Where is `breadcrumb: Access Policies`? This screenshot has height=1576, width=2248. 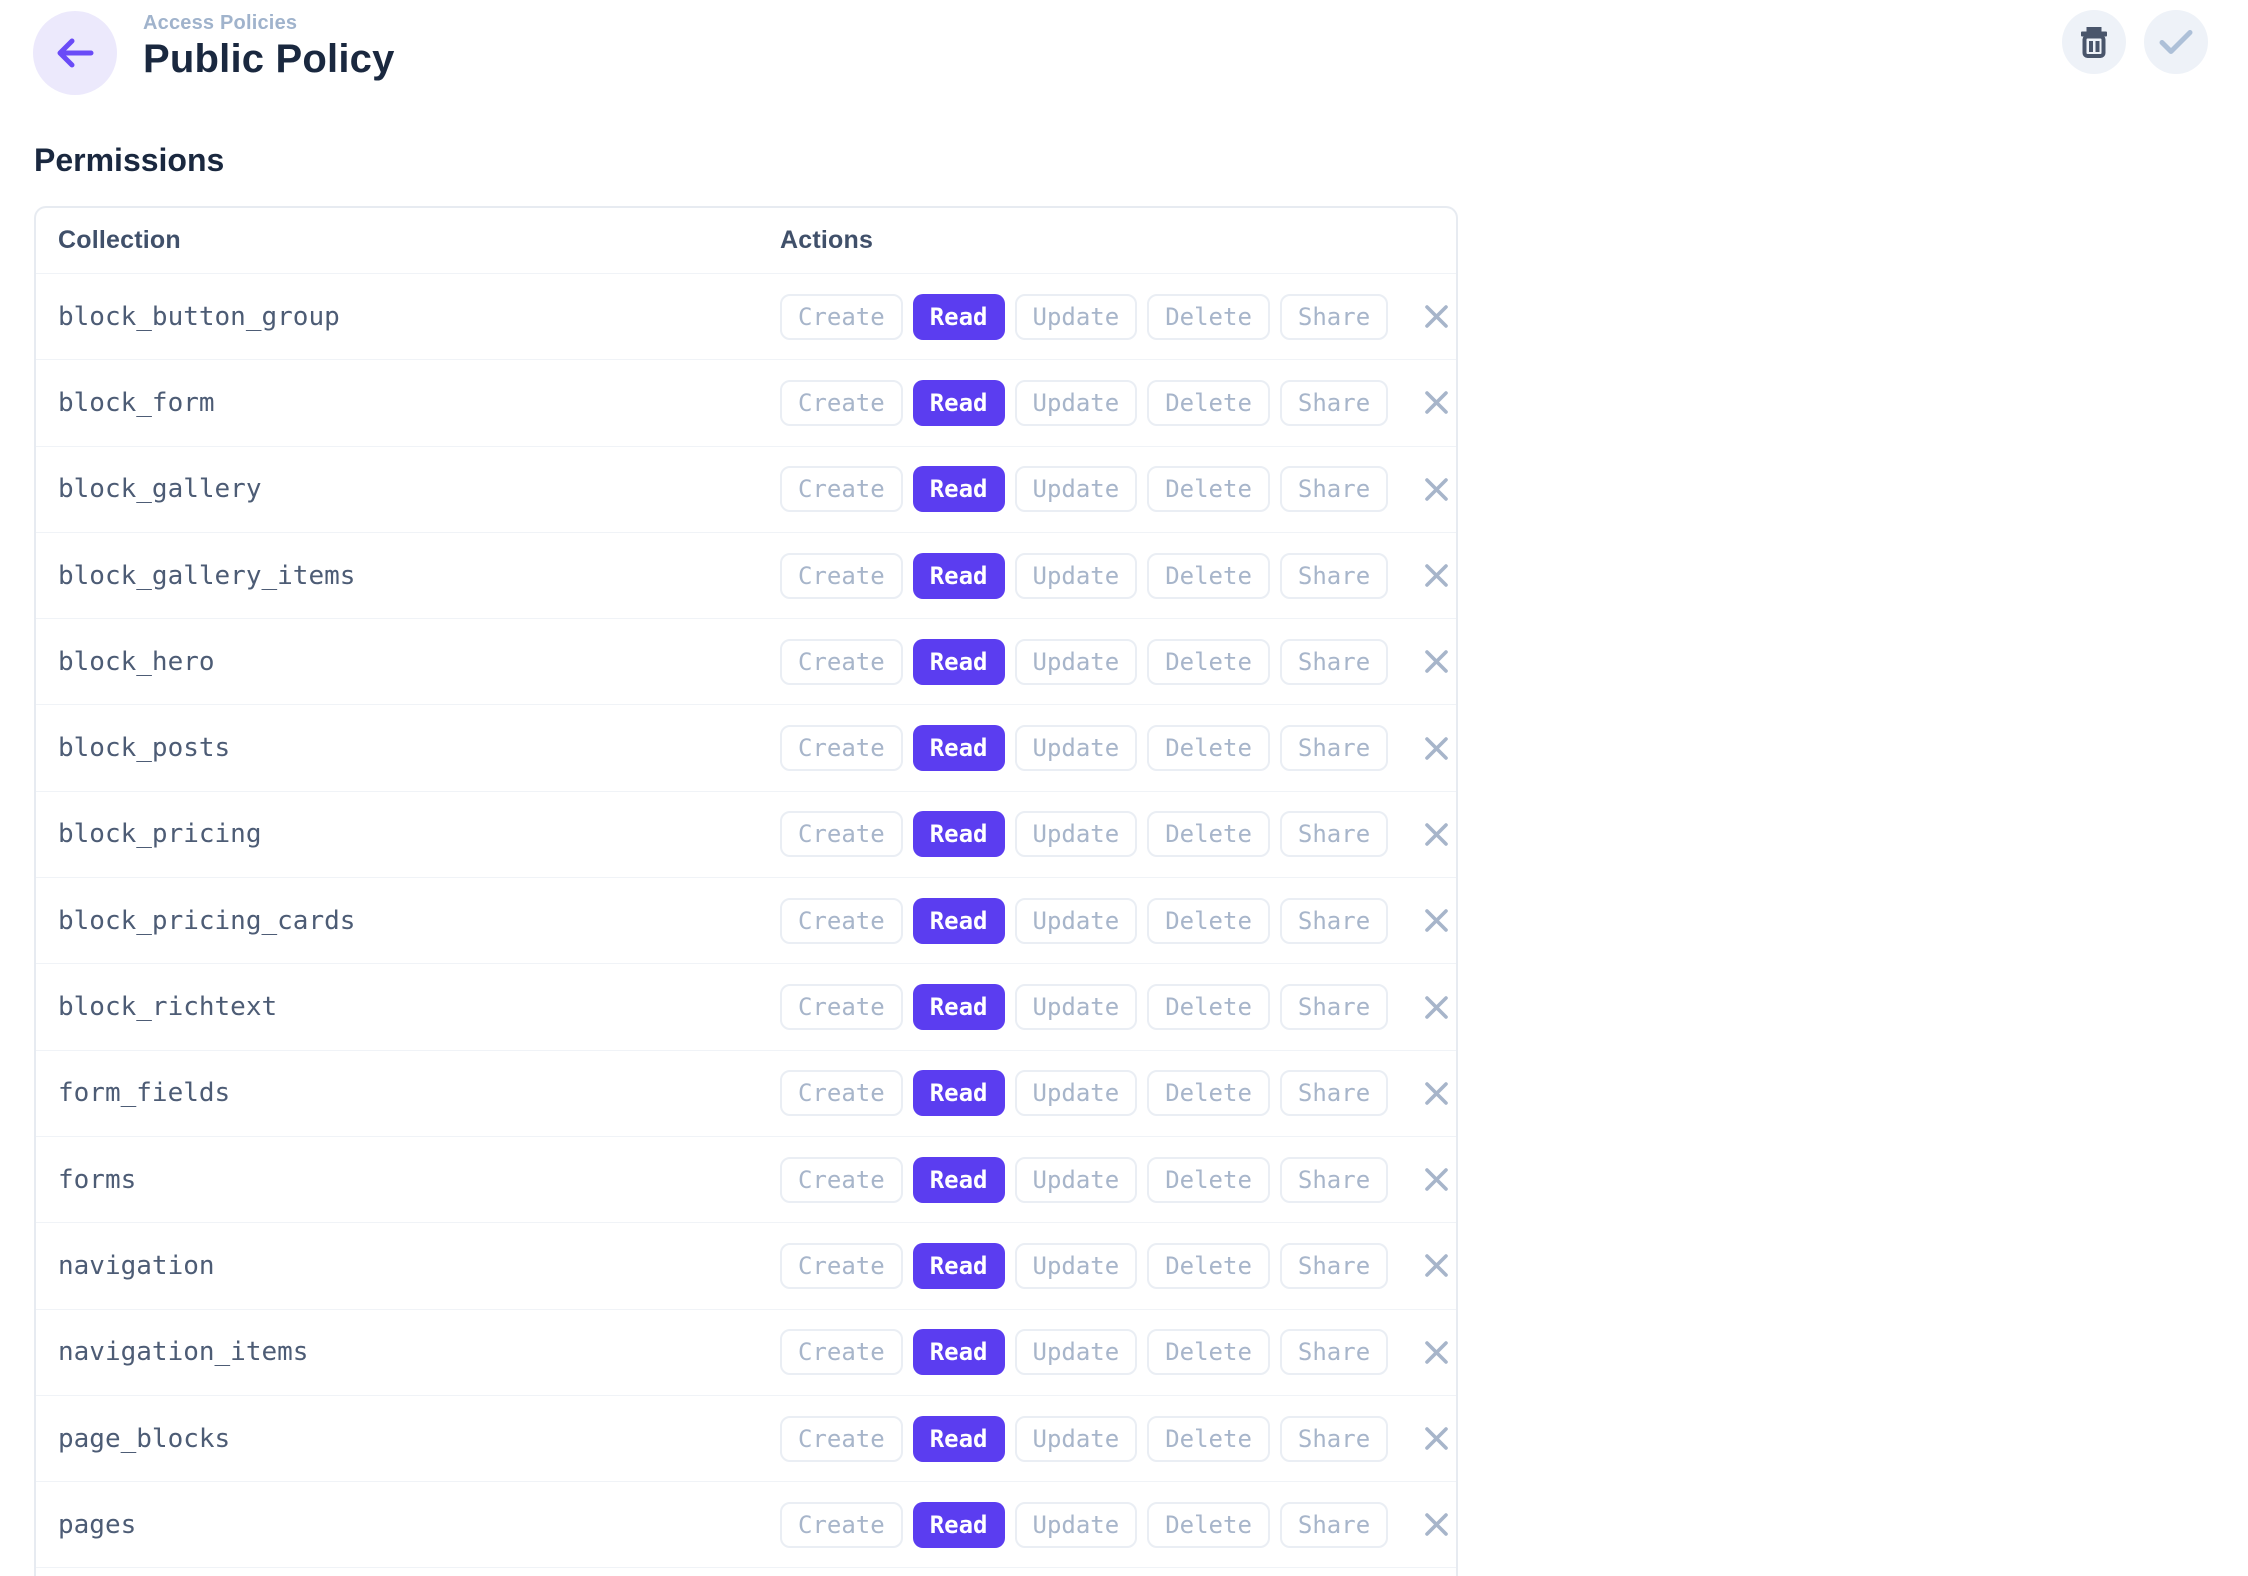
breadcrumb: Access Policies is located at coordinates (220, 23).